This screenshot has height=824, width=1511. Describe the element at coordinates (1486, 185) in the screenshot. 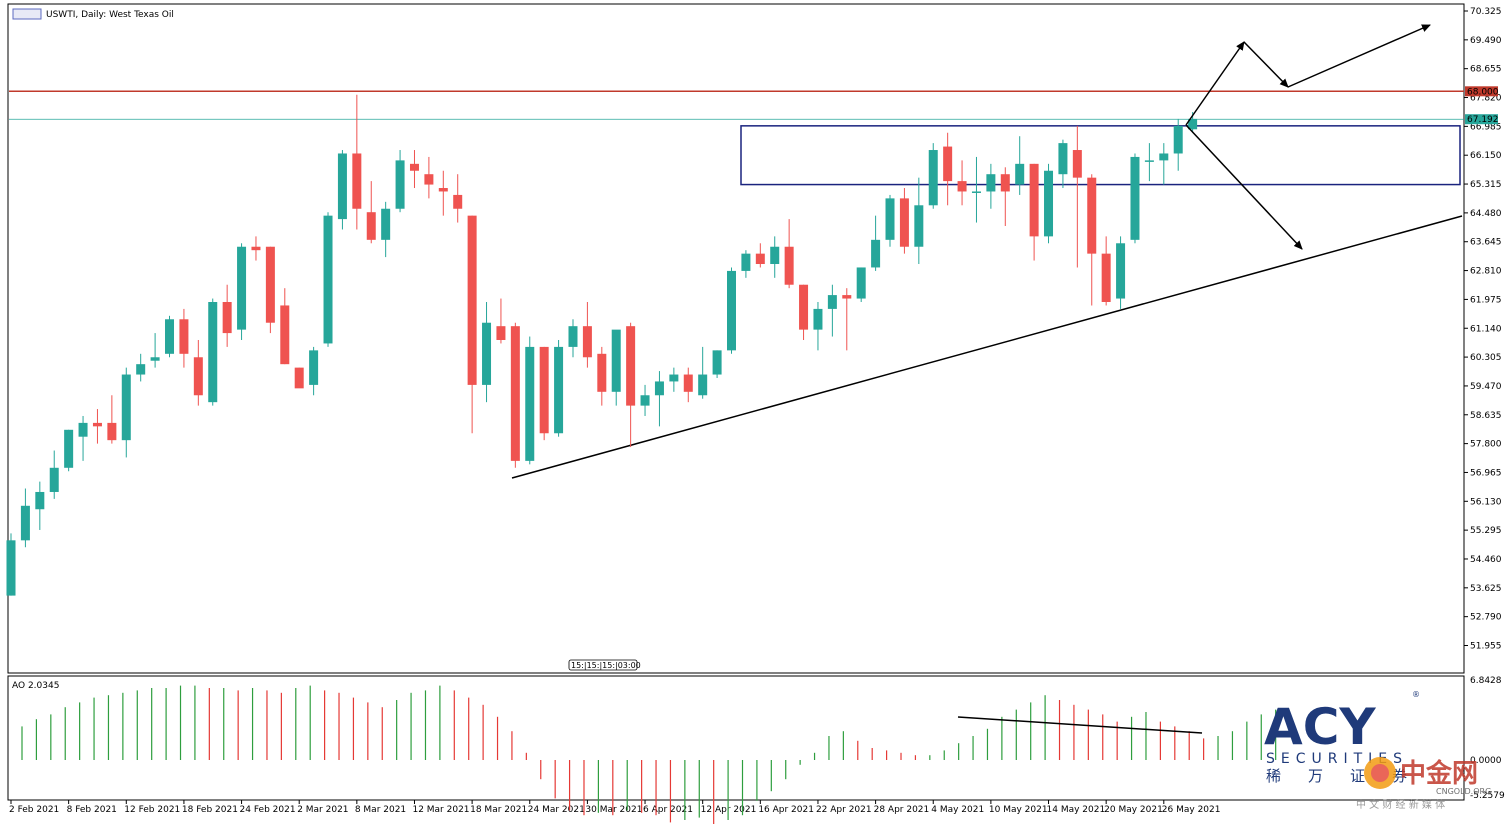

I see `y-tick-label: 65.315` at that location.